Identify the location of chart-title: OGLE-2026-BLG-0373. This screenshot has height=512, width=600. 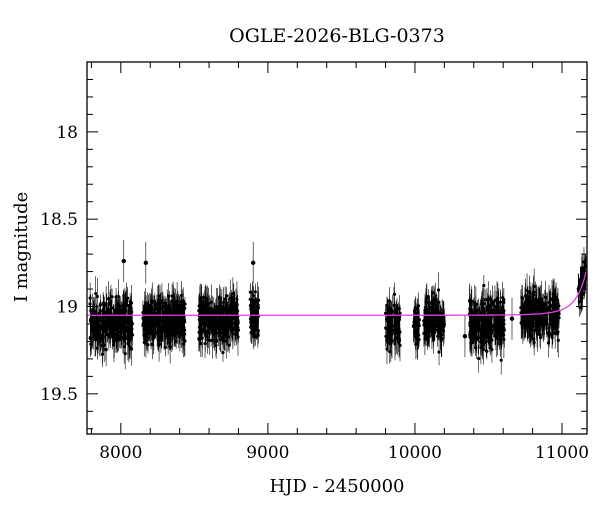
(337, 36).